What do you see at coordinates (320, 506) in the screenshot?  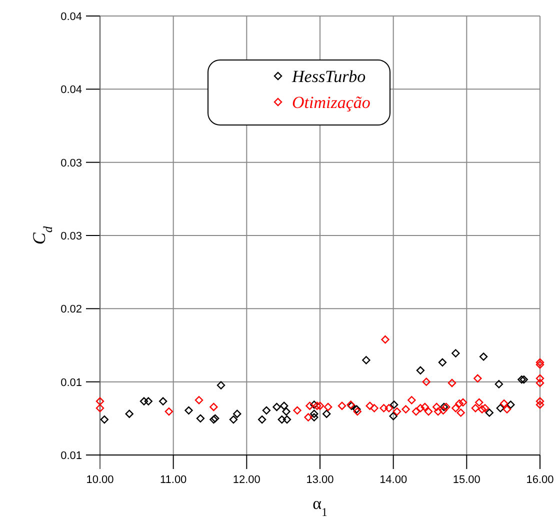 I see `x-axis-title: α$_{1}$` at bounding box center [320, 506].